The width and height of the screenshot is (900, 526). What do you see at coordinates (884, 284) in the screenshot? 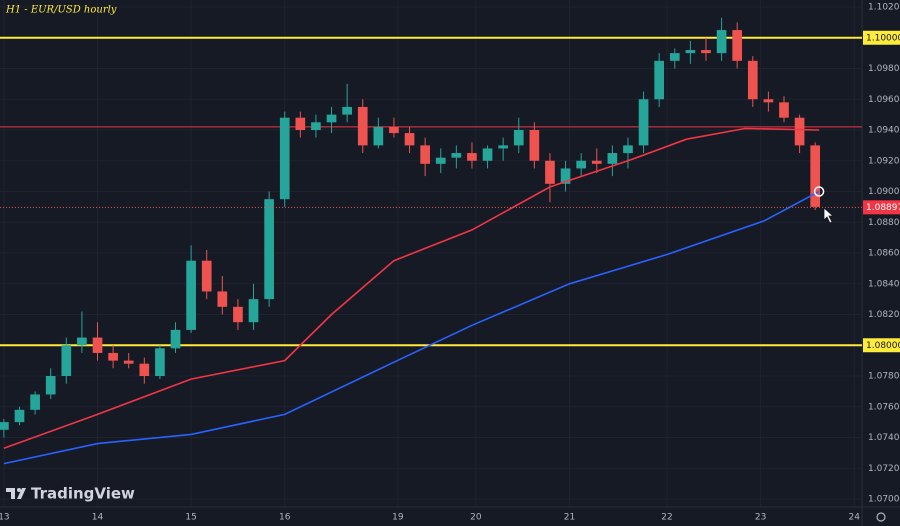
I see `y-tick-label: 1.08400` at bounding box center [884, 284].